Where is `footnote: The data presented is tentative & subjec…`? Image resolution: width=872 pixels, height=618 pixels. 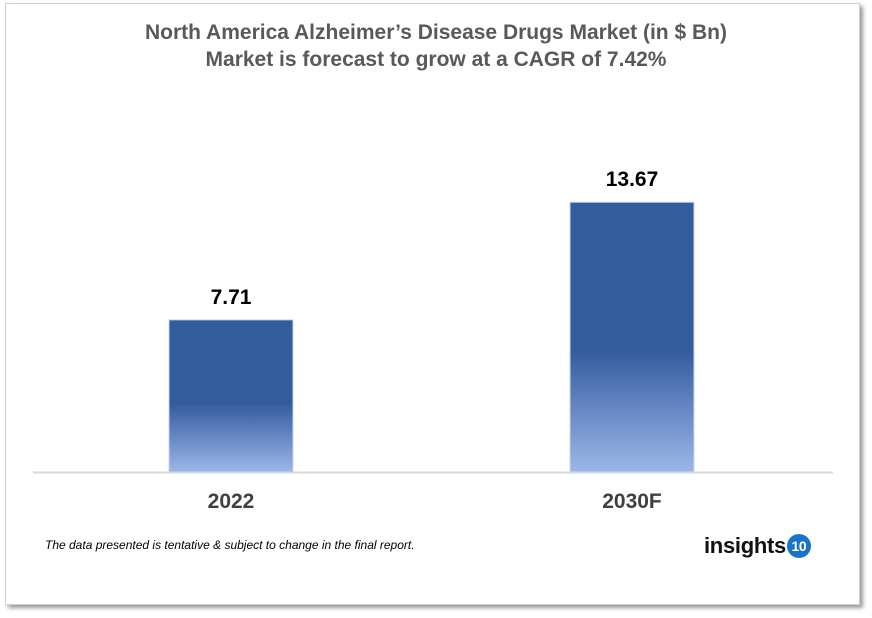
footnote: The data presented is tentative & subjec… is located at coordinates (230, 545).